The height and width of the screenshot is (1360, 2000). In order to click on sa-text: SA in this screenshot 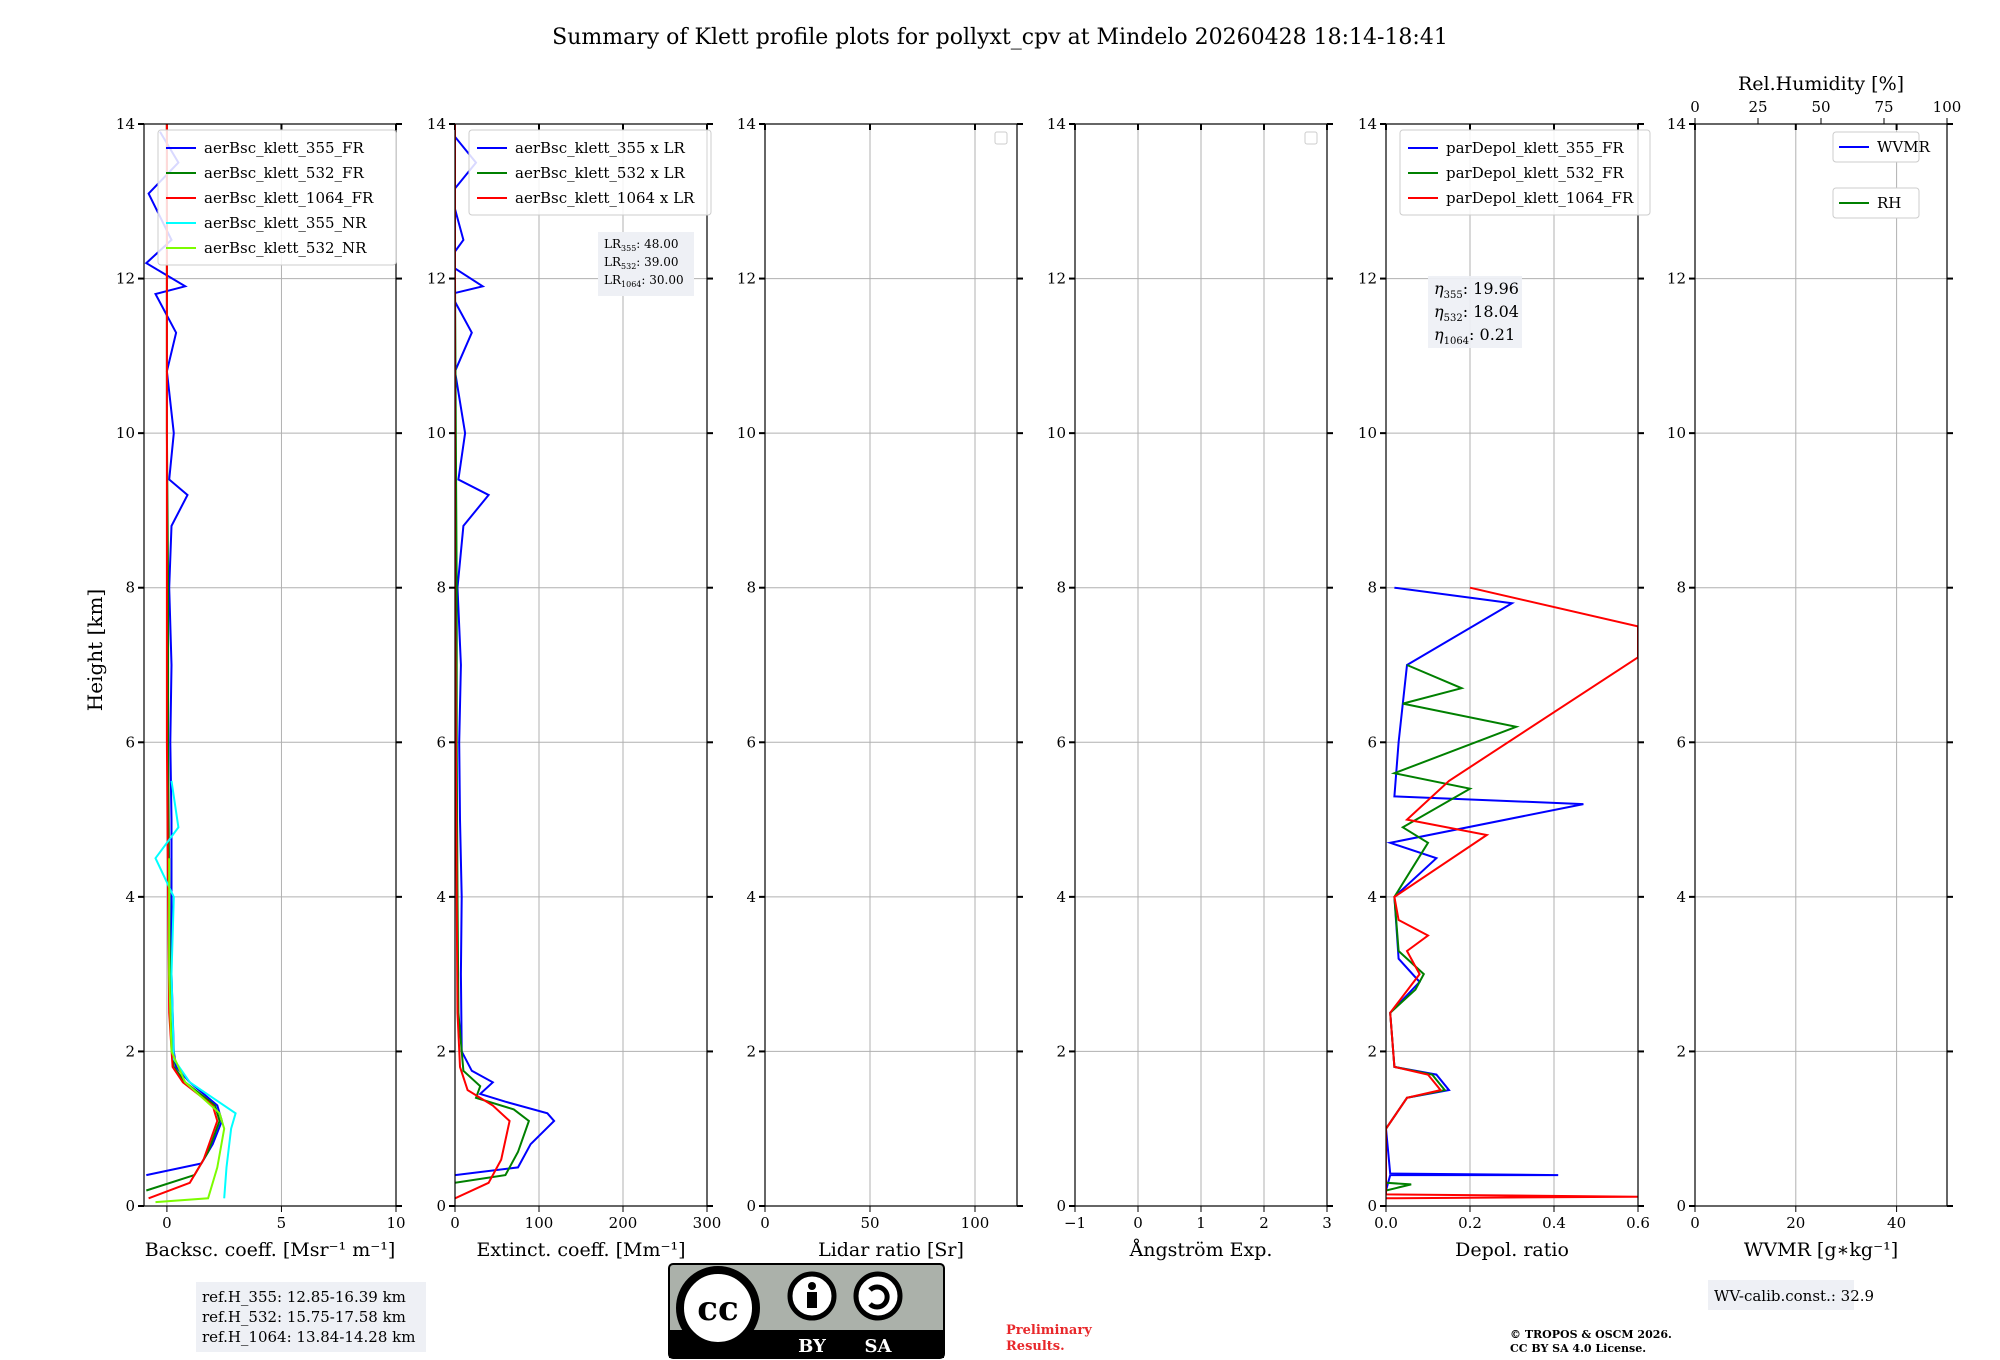, I will do `click(879, 1346)`.